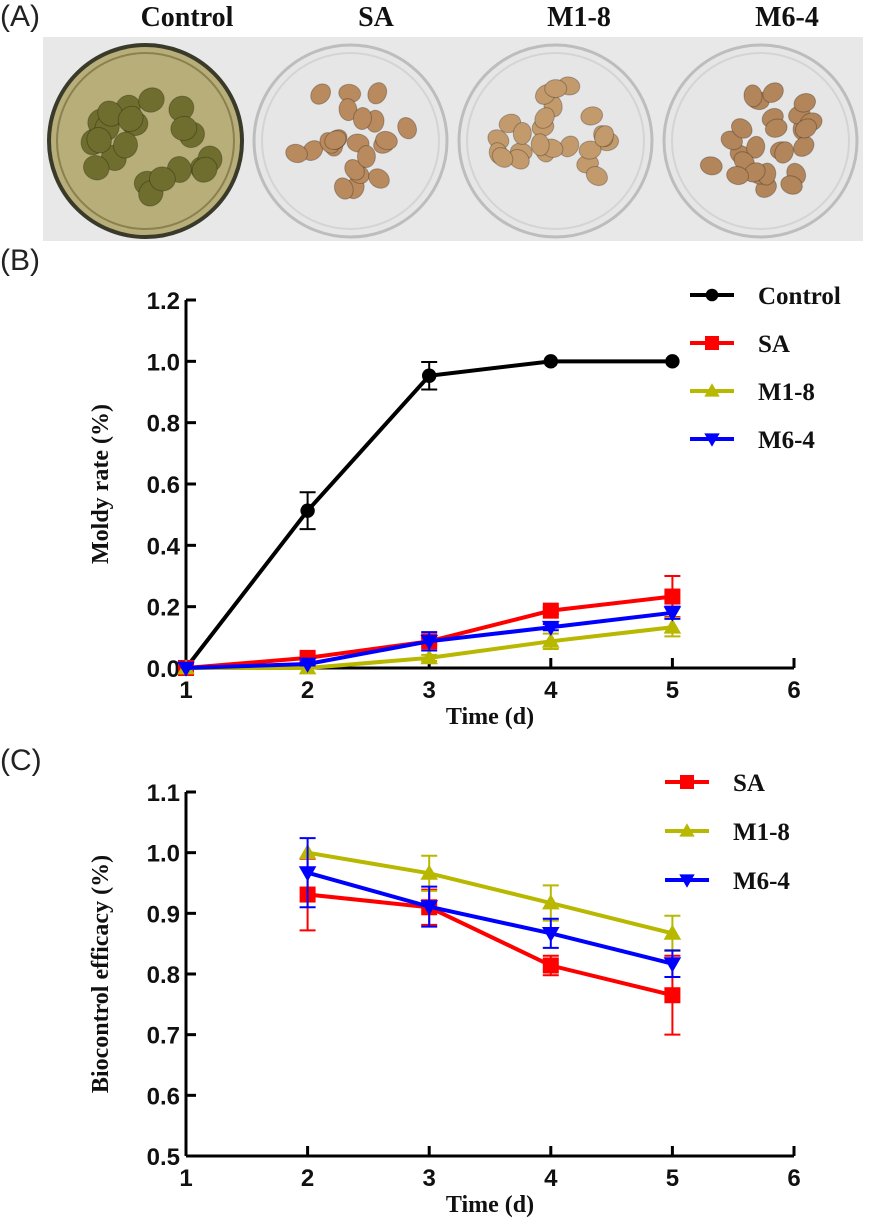 Image resolution: width=894 pixels, height=1227 pixels. I want to click on series-control, so click(429, 515).